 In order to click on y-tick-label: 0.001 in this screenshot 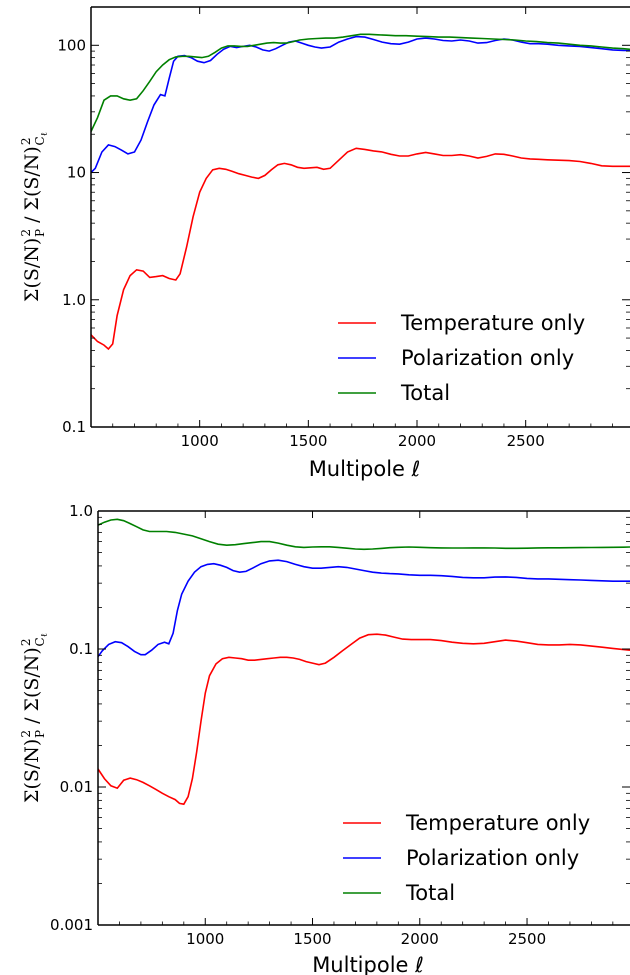, I will do `click(71, 925)`.